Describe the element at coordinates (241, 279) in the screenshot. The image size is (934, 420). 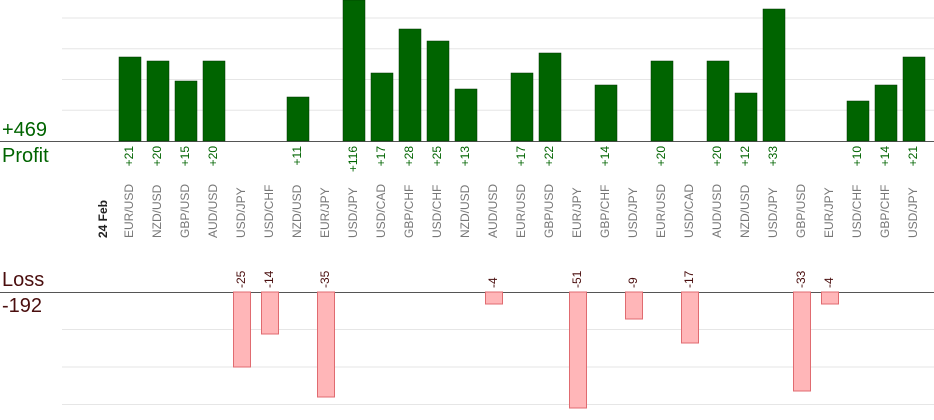
I see `loss-value-label: -25` at that location.